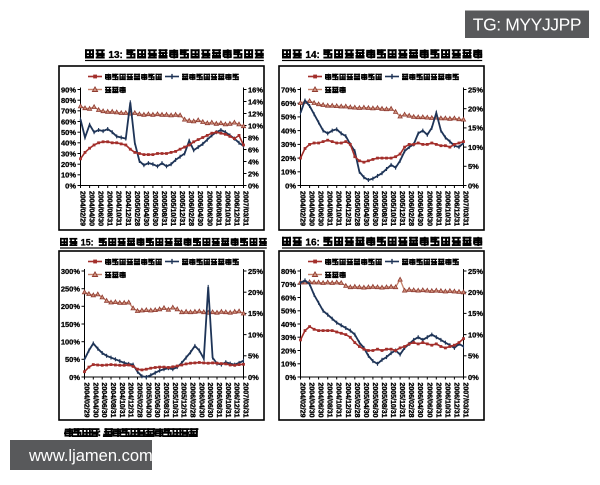 The image size is (600, 485). What do you see at coordinates (255, 113) in the screenshot?
I see `svg-text: 12%` at bounding box center [255, 113].